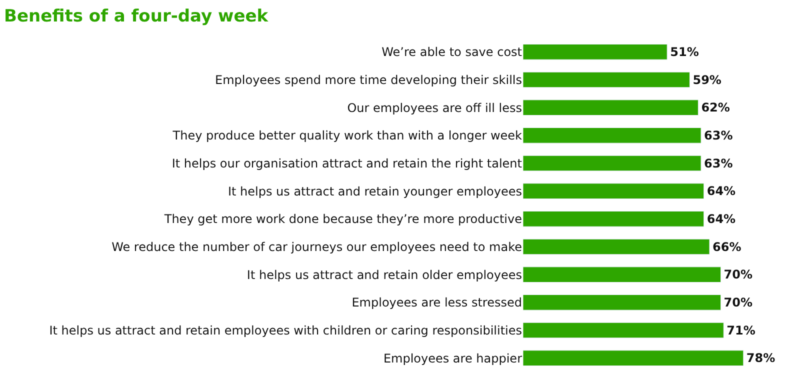  Describe the element at coordinates (342, 219) in the screenshot. I see `y-tick-label: They get more work done because they’re more productive` at that location.